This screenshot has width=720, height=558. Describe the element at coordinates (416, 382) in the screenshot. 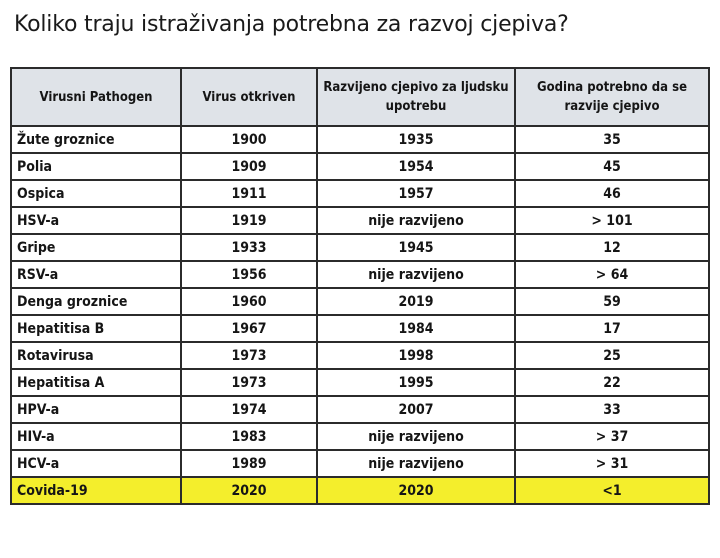

I see `cell-vaccine-developed: 1995` at that location.